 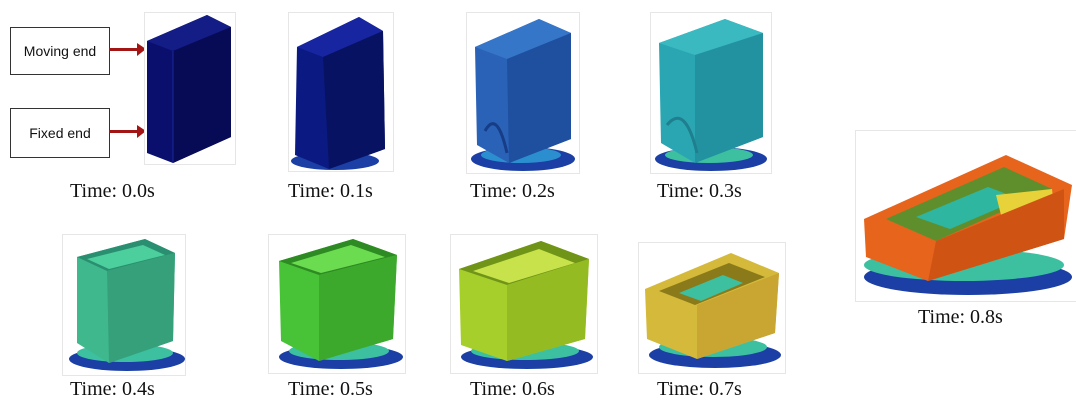 I want to click on box-deform-t06, so click(x=526, y=305).